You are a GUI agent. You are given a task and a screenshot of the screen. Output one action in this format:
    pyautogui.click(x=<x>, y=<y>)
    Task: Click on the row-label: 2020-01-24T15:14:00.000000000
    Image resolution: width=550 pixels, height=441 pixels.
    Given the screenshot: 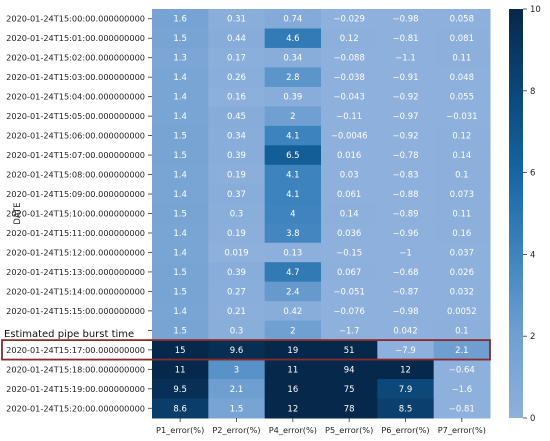 What is the action you would take?
    pyautogui.click(x=75, y=291)
    